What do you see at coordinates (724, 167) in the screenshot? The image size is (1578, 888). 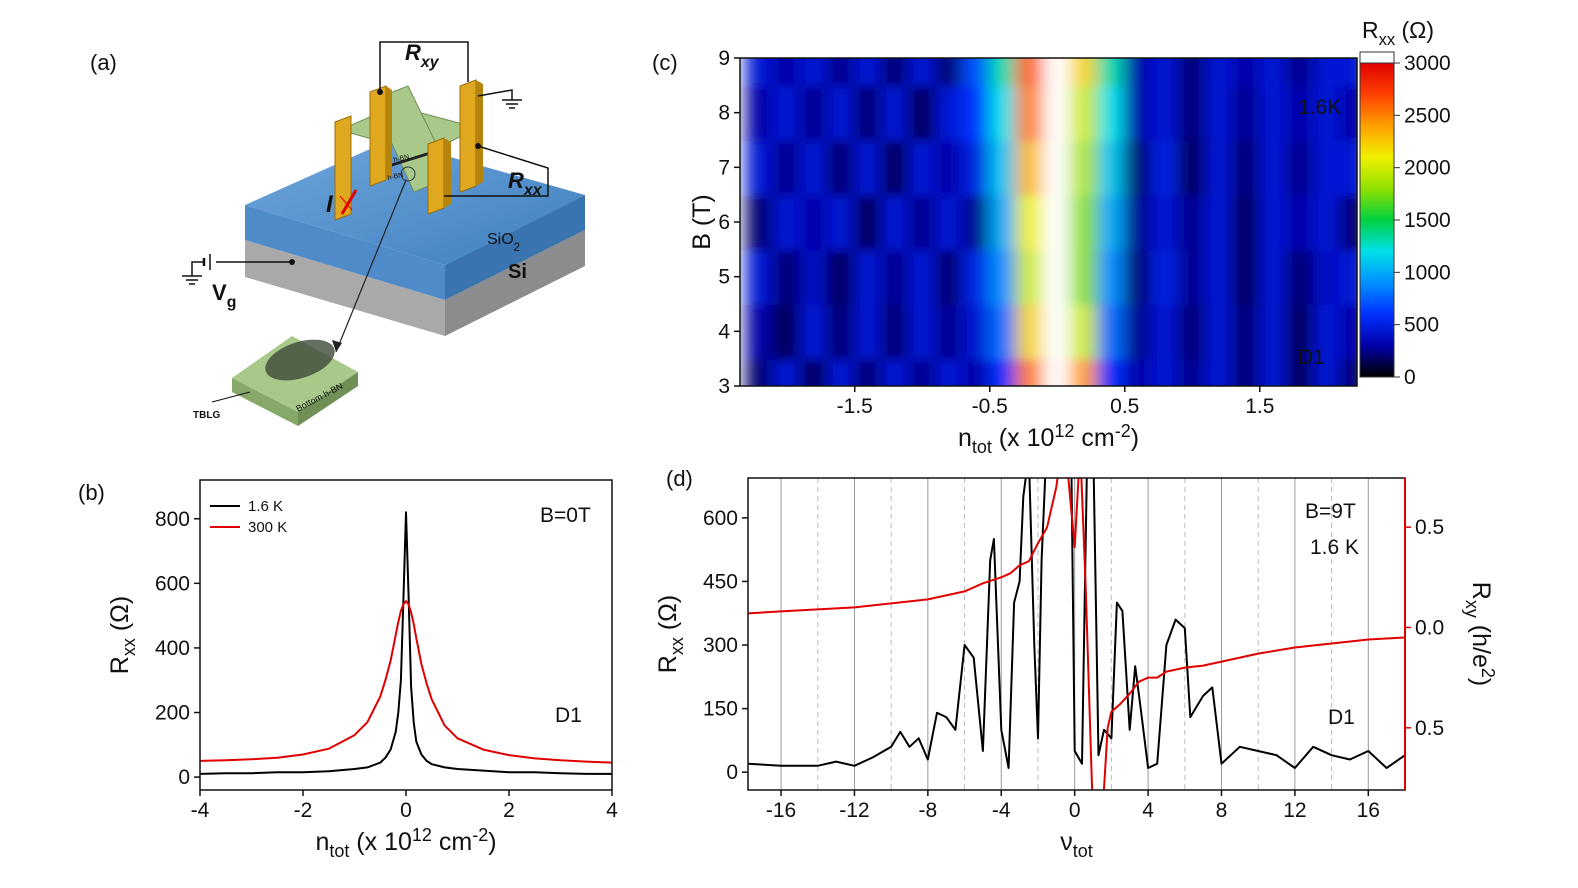 I see `y-tick-label: 7` at bounding box center [724, 167].